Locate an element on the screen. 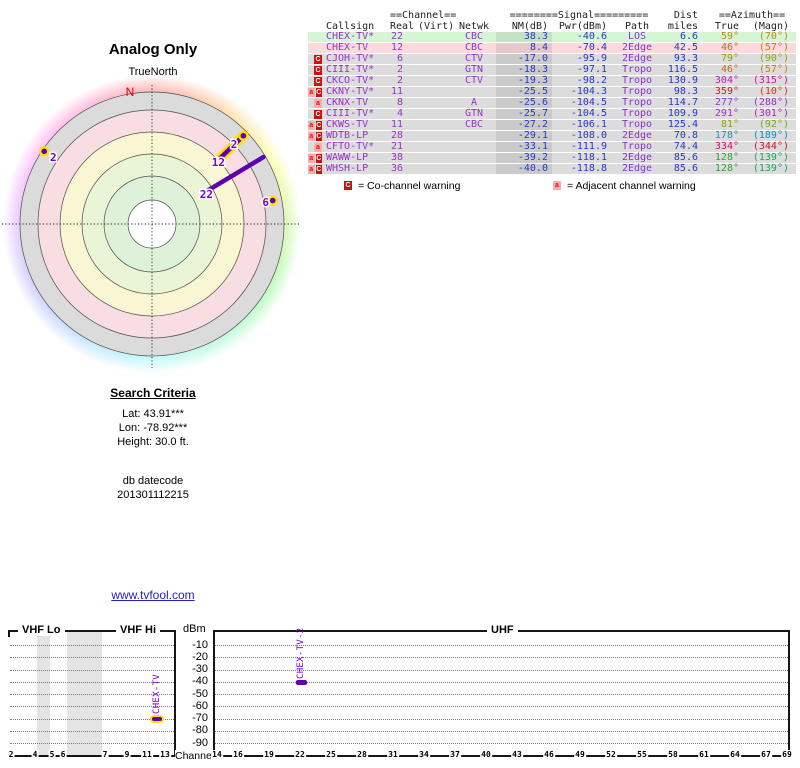  dbm-tick-label: -10 is located at coordinates (200, 644).